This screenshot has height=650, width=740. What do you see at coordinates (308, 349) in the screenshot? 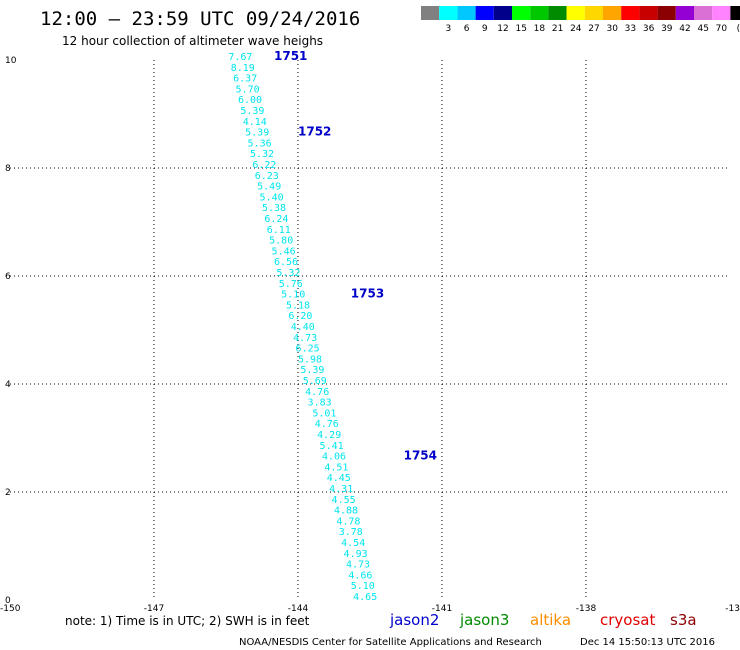
I see `swh-value-label: 6.25` at bounding box center [308, 349].